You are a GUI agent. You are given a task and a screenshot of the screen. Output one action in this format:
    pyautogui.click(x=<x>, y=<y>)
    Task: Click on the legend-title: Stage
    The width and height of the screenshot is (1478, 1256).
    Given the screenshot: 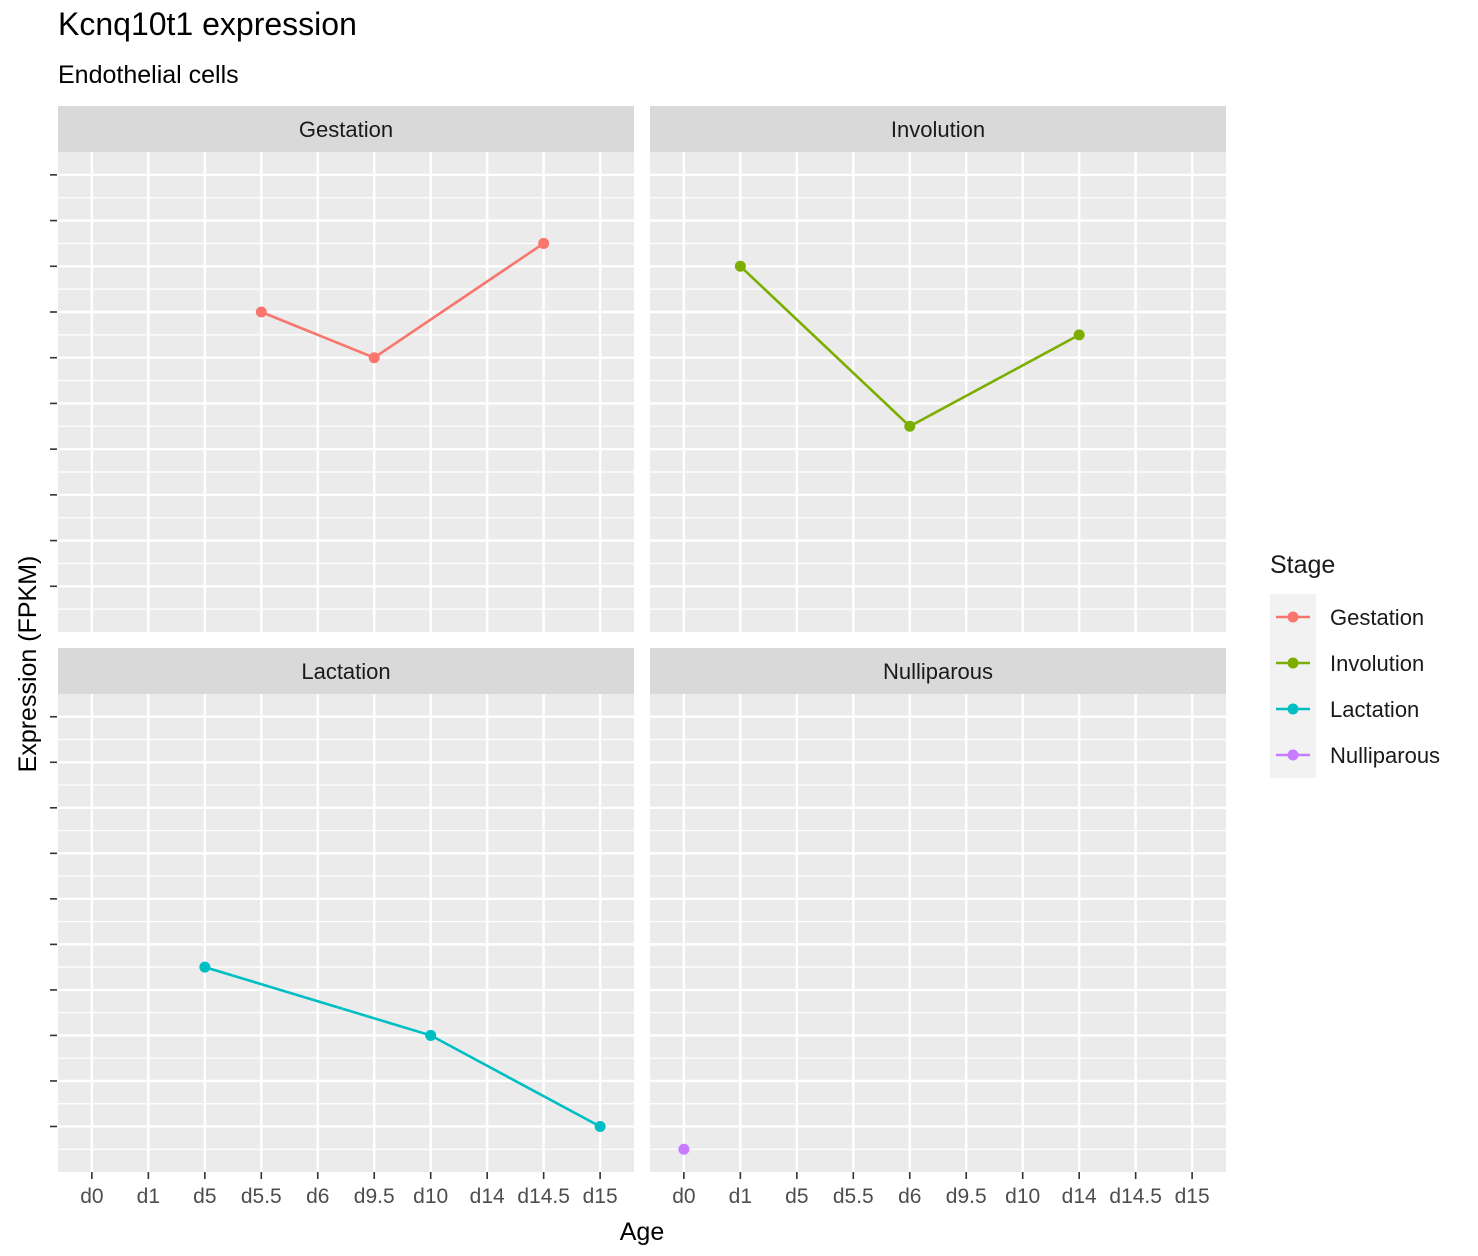 What is the action you would take?
    pyautogui.click(x=1302, y=565)
    